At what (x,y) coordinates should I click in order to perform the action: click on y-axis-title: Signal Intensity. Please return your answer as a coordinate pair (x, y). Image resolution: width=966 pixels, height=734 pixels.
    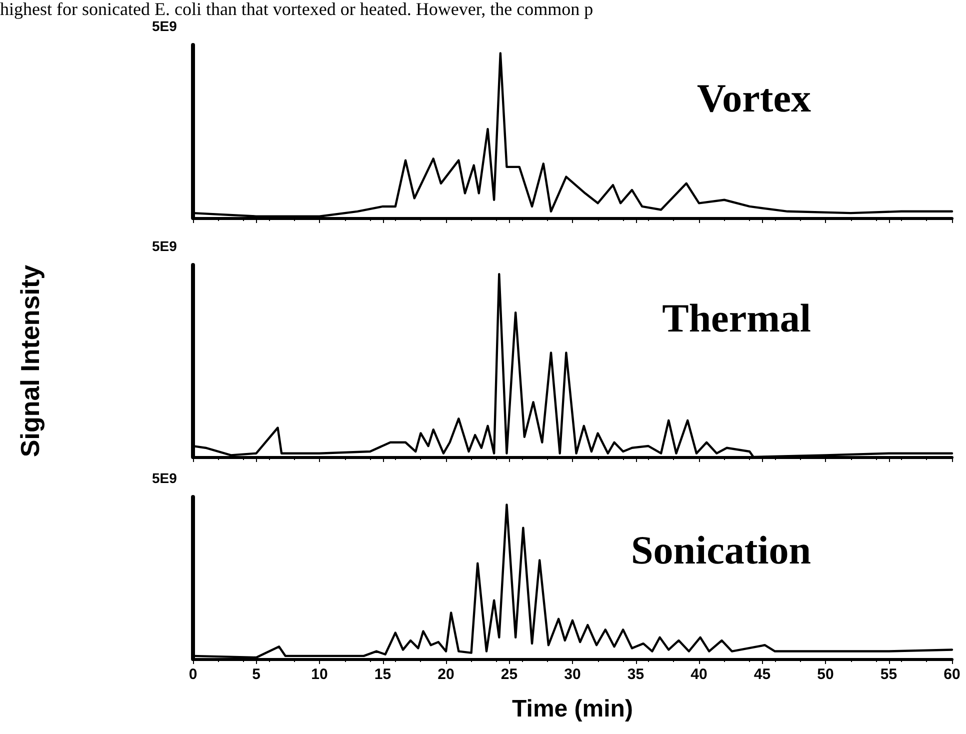
    Looking at the image, I should click on (30, 361).